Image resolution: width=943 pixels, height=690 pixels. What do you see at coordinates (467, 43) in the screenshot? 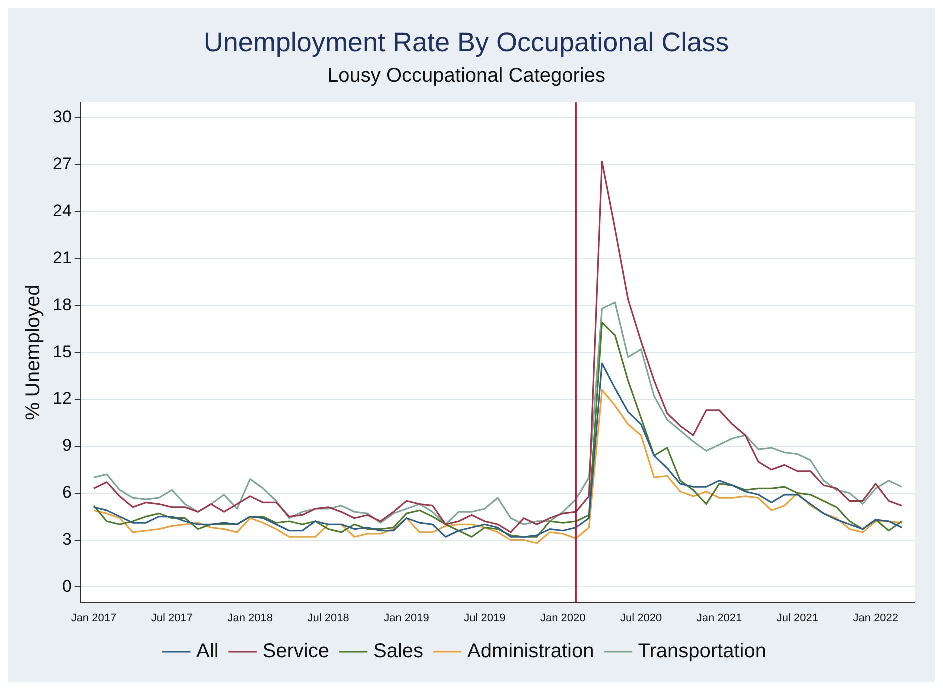
I see `chart-title: Unemployment Rate By Occupational Class` at bounding box center [467, 43].